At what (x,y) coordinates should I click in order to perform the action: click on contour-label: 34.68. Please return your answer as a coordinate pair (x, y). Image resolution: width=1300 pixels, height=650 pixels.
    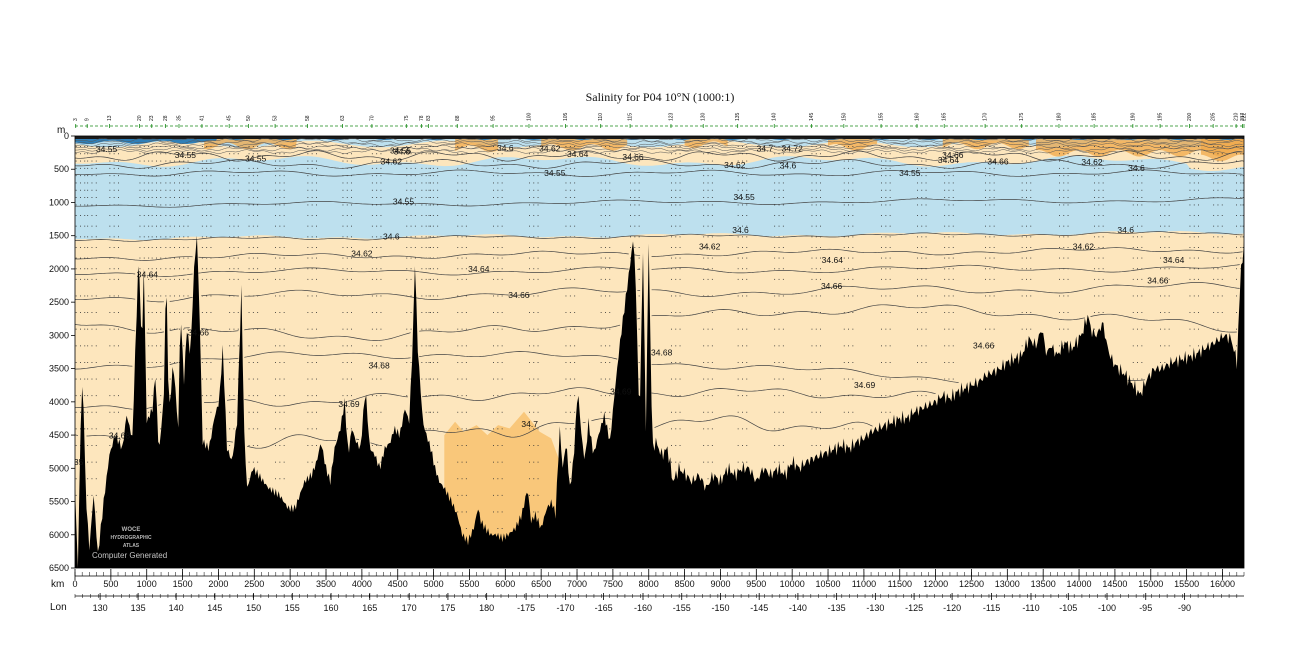
    Looking at the image, I should click on (120, 435).